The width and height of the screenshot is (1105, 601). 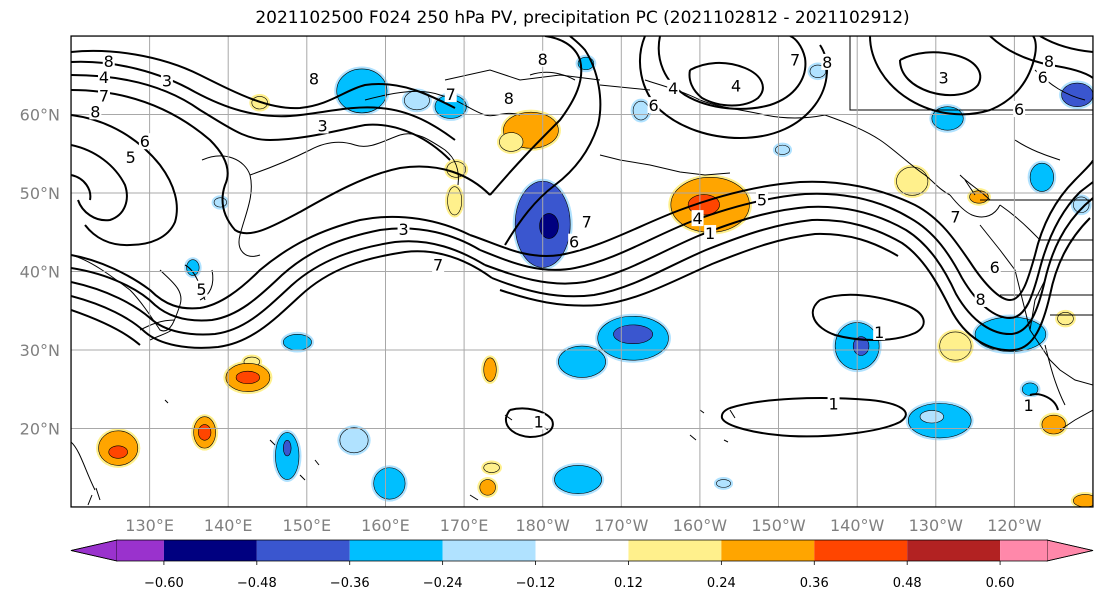 What do you see at coordinates (257, 583) in the screenshot?
I see `colorbar-label: −0.48` at bounding box center [257, 583].